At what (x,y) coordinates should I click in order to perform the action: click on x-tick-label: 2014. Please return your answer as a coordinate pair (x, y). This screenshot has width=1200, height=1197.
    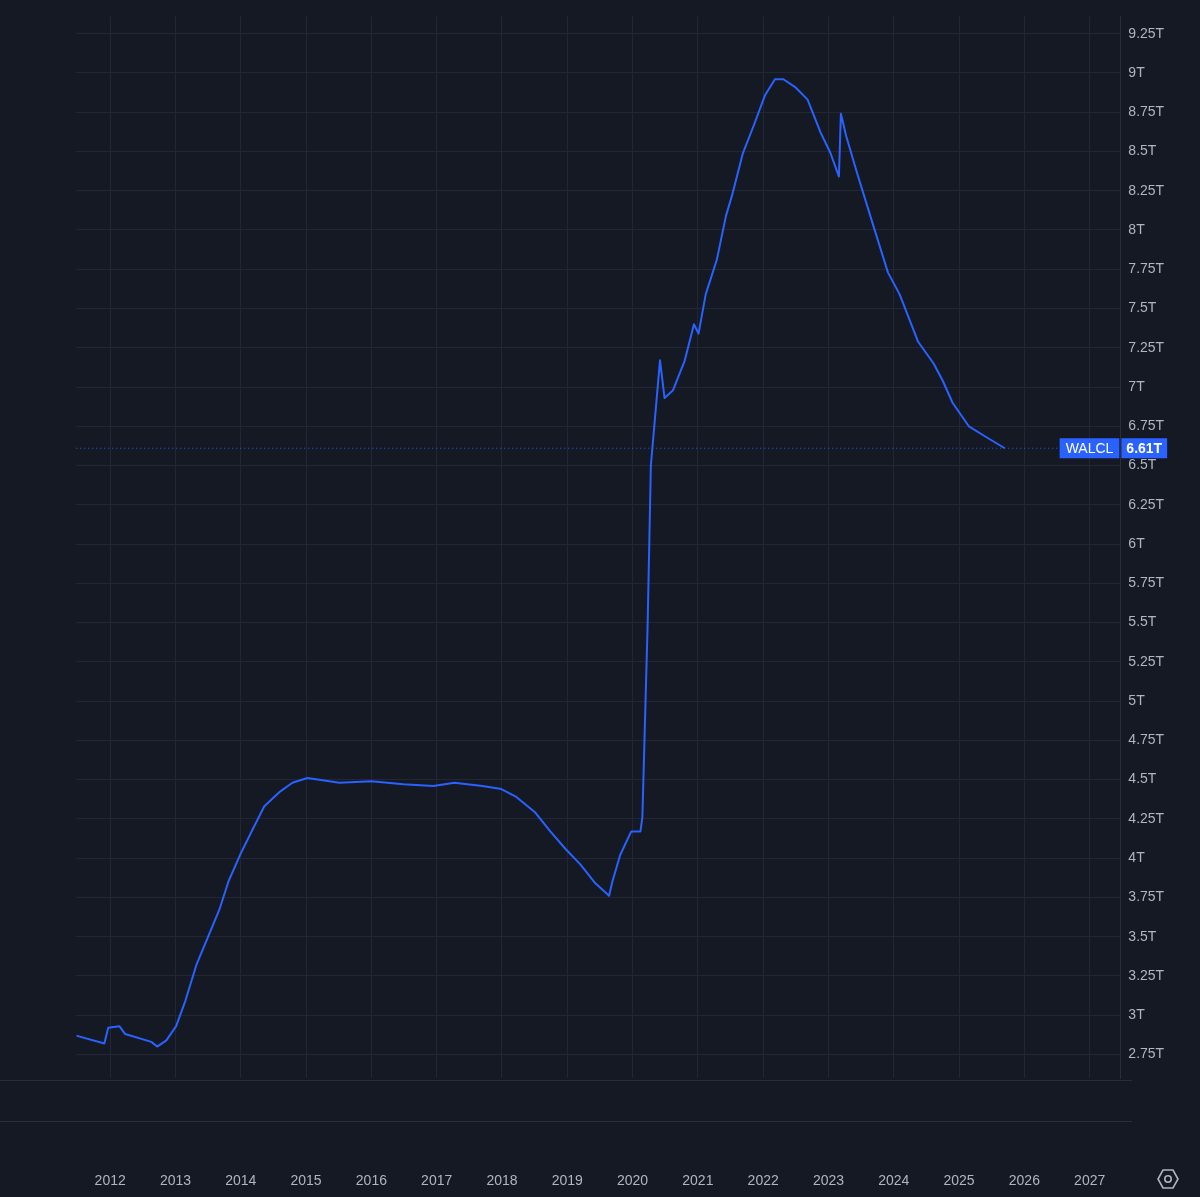
    Looking at the image, I should click on (241, 1180).